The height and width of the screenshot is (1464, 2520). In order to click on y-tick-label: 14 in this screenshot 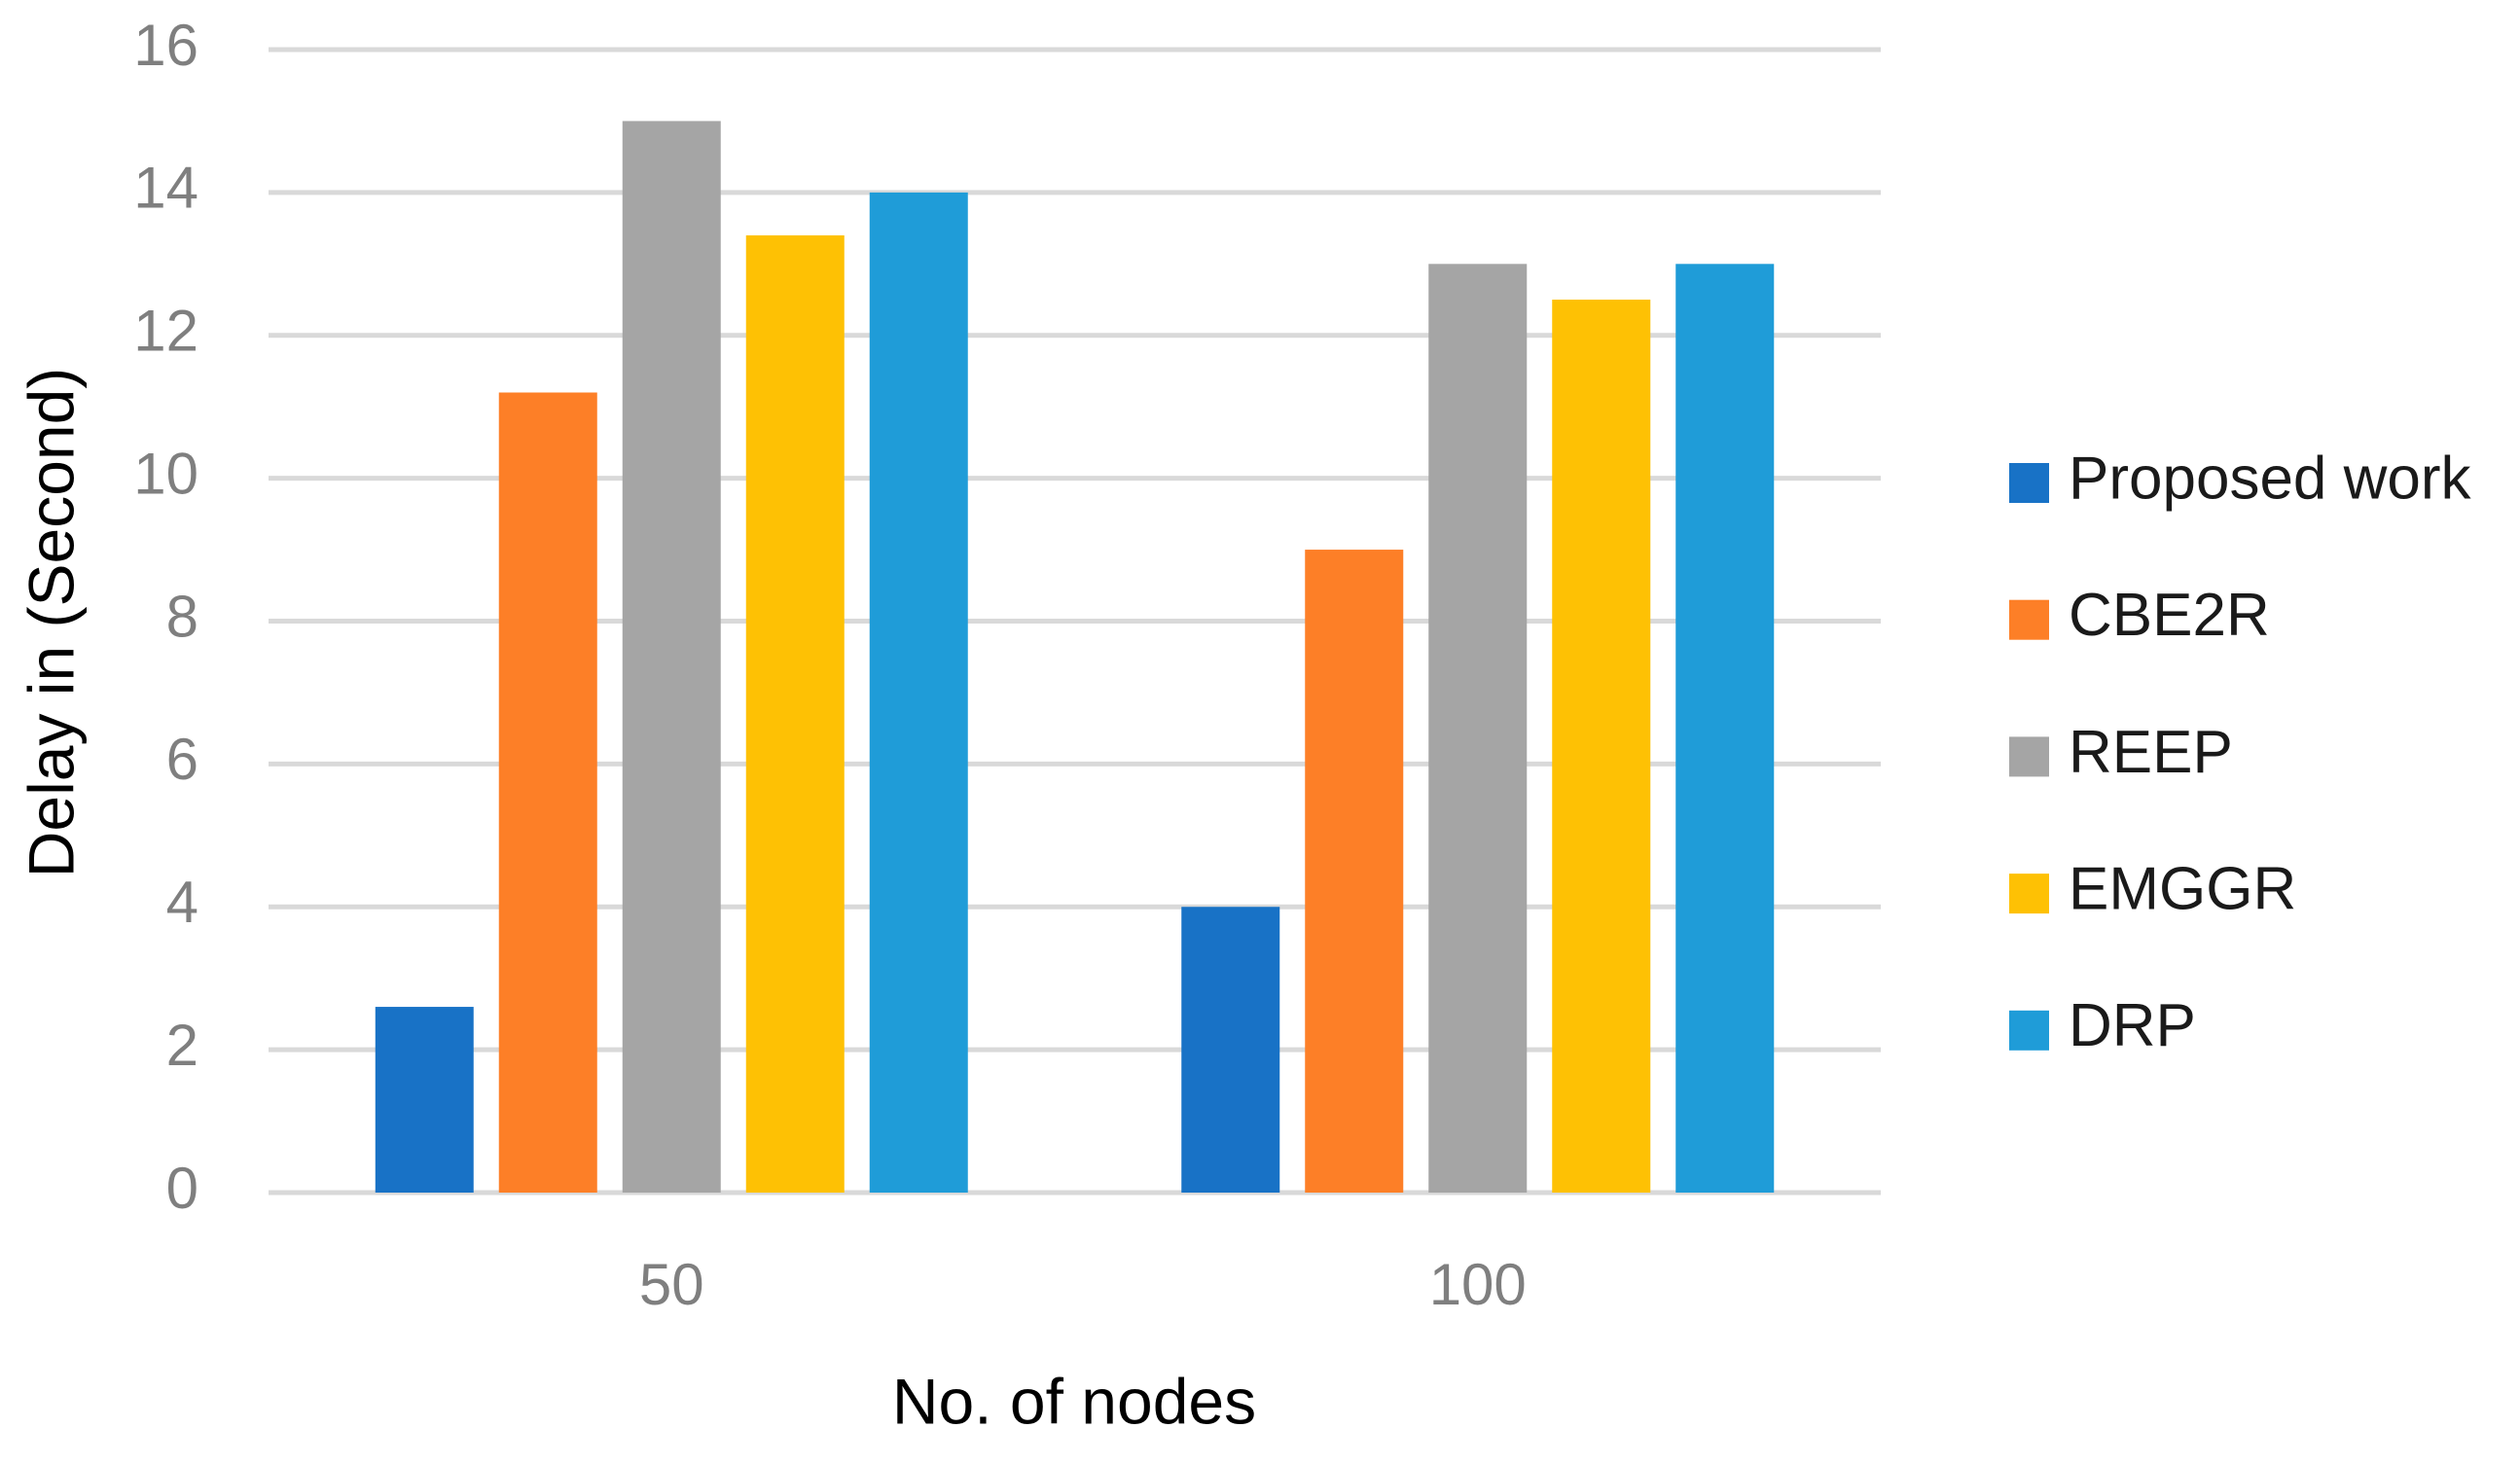, I will do `click(165, 188)`.